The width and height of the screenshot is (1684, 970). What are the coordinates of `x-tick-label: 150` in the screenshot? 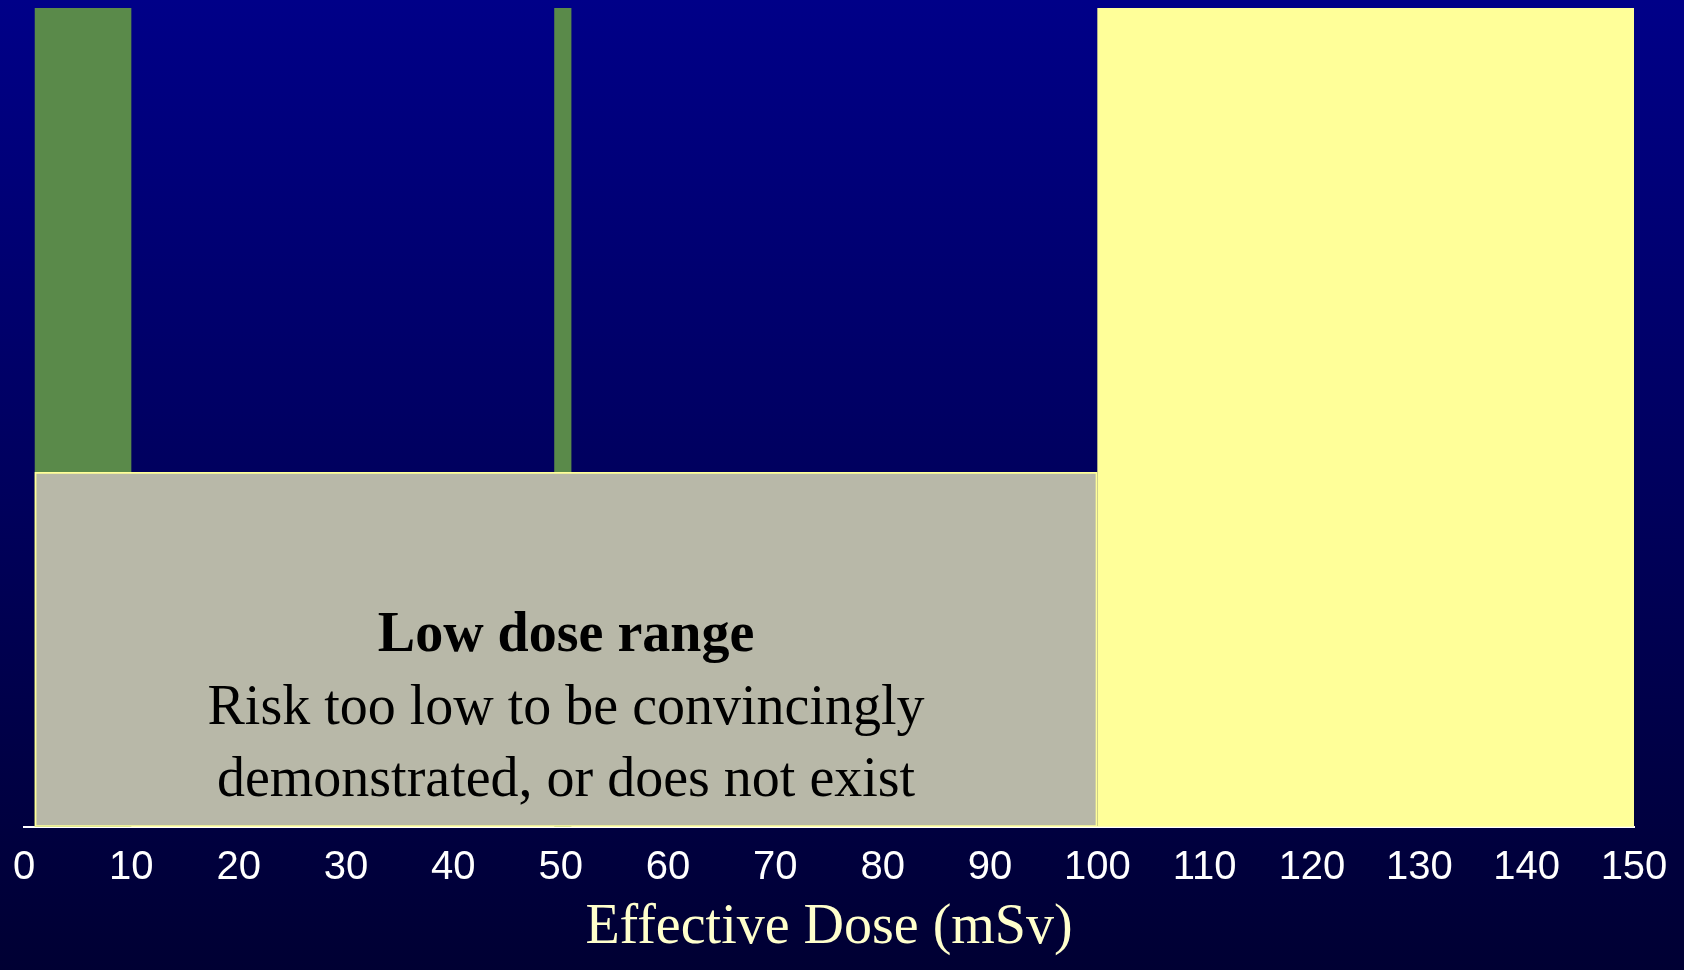 It's located at (1634, 864).